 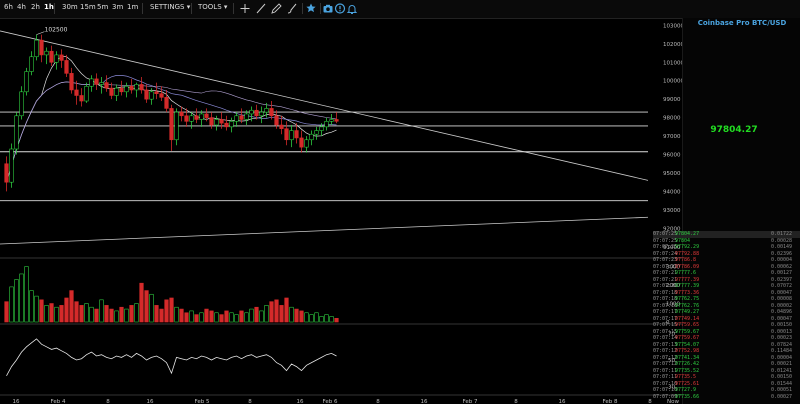 I want to click on interval-1m: 1m, so click(x=133, y=7).